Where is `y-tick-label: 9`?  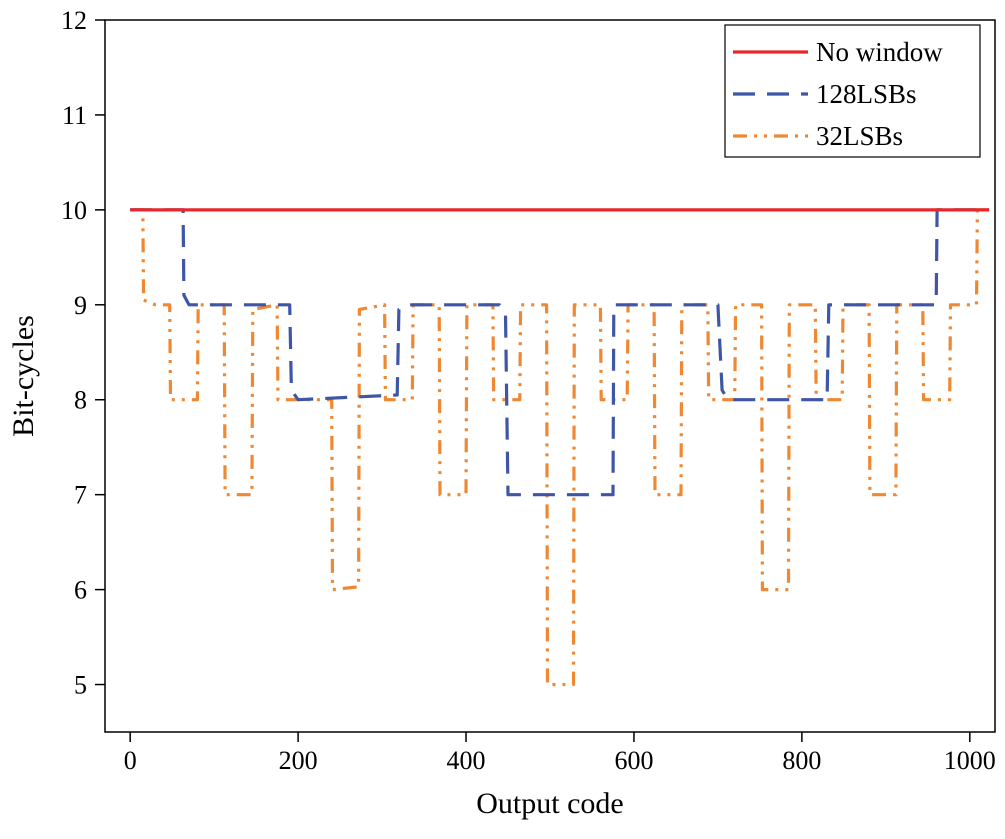
y-tick-label: 9 is located at coordinates (80, 305).